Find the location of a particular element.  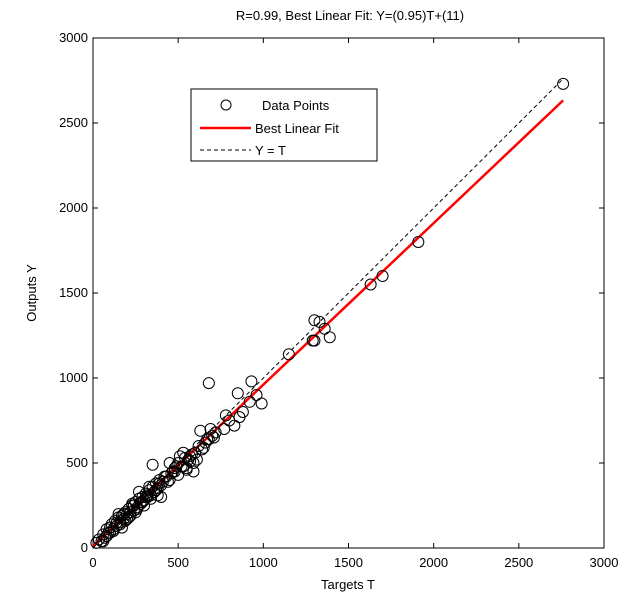

y-tick-label: 1000 is located at coordinates (73, 377).